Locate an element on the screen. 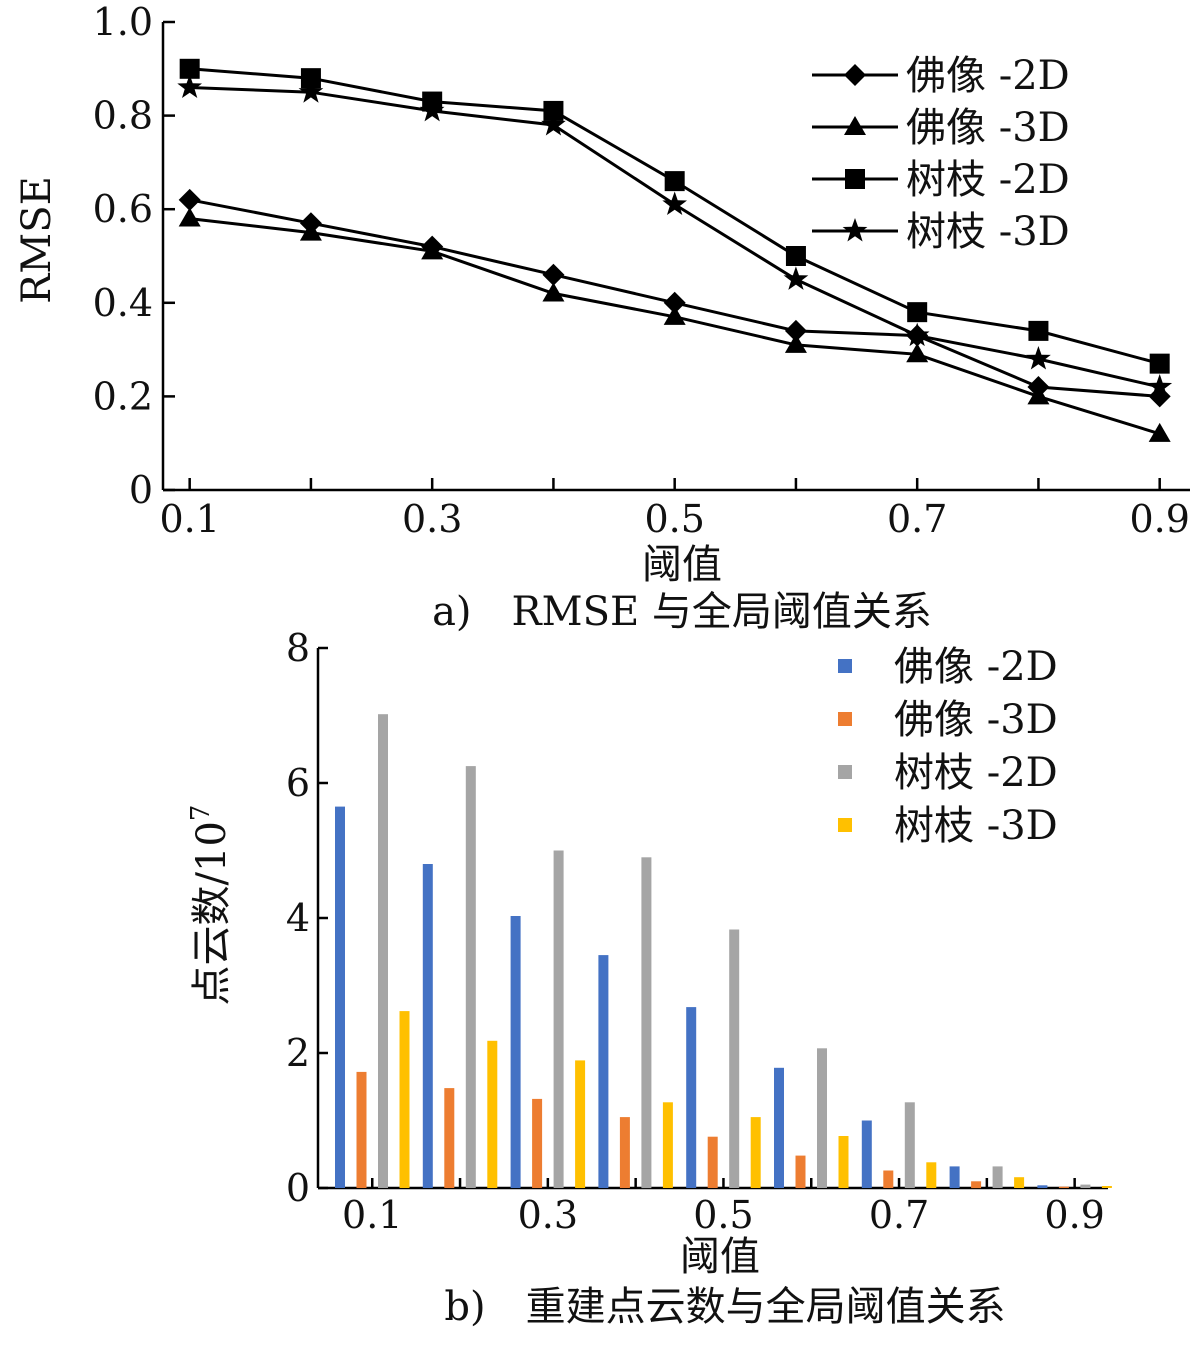 The height and width of the screenshot is (1345, 1200). point-cloud-caption: b) 重建点云数与全局阈值关系 is located at coordinates (724, 1307).